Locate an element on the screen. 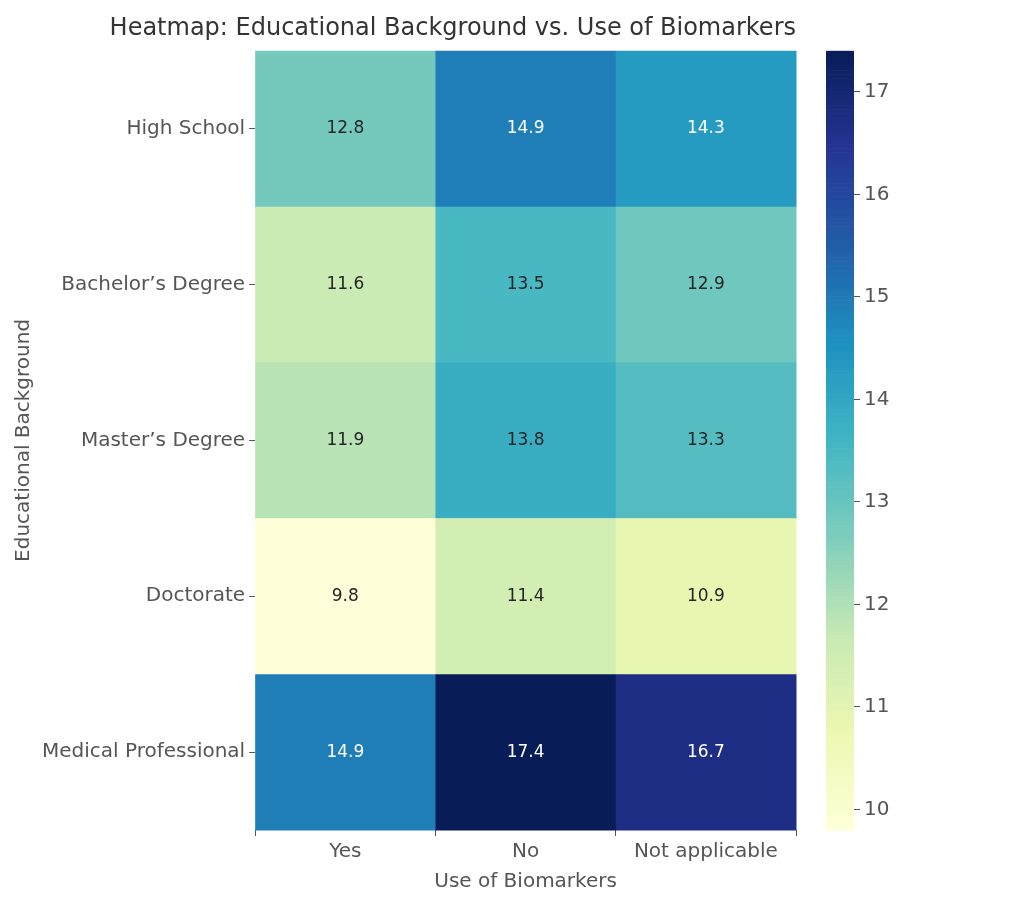 This screenshot has height=901, width=1011. data-label: 17.4 is located at coordinates (525, 750).